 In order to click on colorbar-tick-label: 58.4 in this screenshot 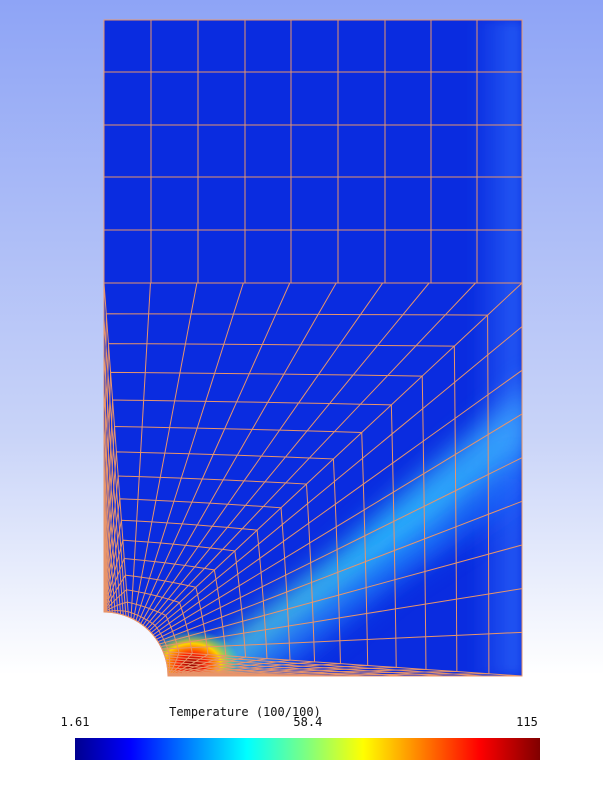, I will do `click(307, 722)`.